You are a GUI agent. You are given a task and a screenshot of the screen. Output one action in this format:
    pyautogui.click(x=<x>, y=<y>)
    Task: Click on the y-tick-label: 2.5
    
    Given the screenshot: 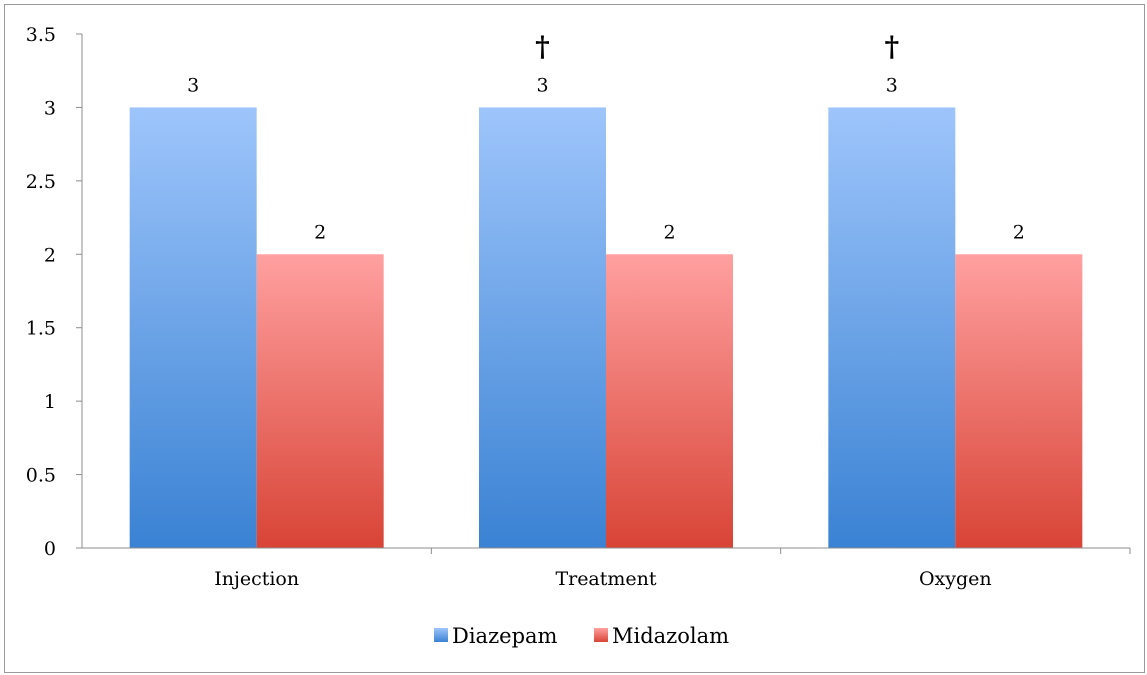 What is the action you would take?
    pyautogui.click(x=41, y=182)
    